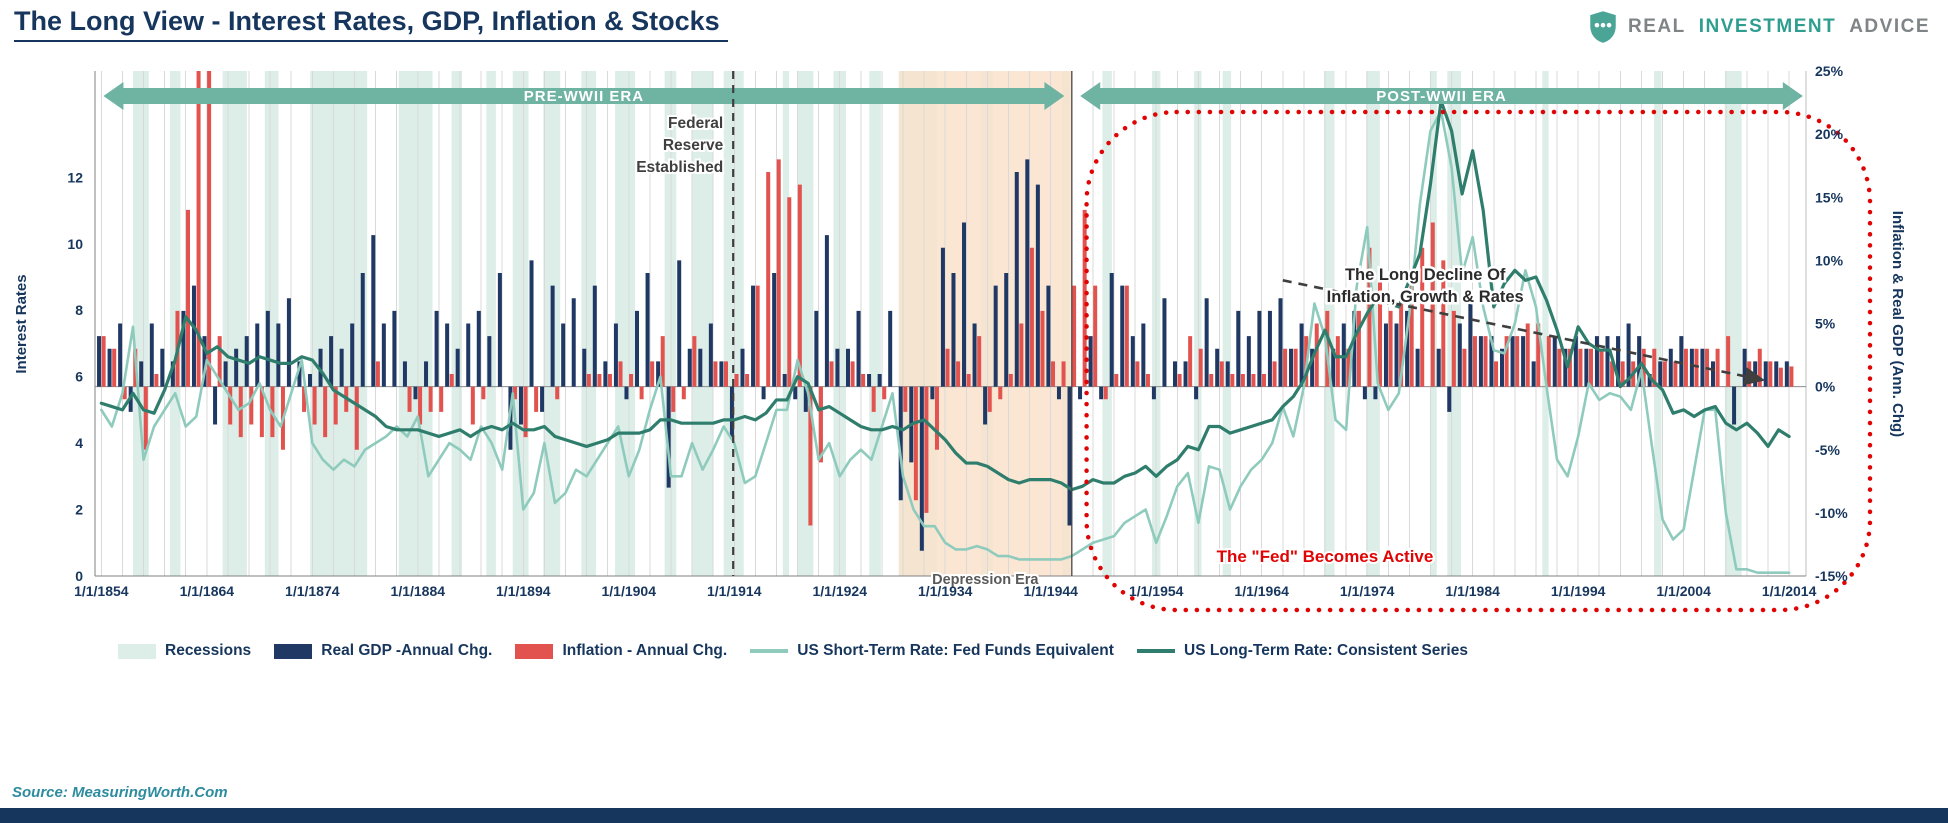 This screenshot has height=823, width=1948. What do you see at coordinates (1425, 297) in the screenshot?
I see `svg-text: Inflation, Growth & Rates` at bounding box center [1425, 297].